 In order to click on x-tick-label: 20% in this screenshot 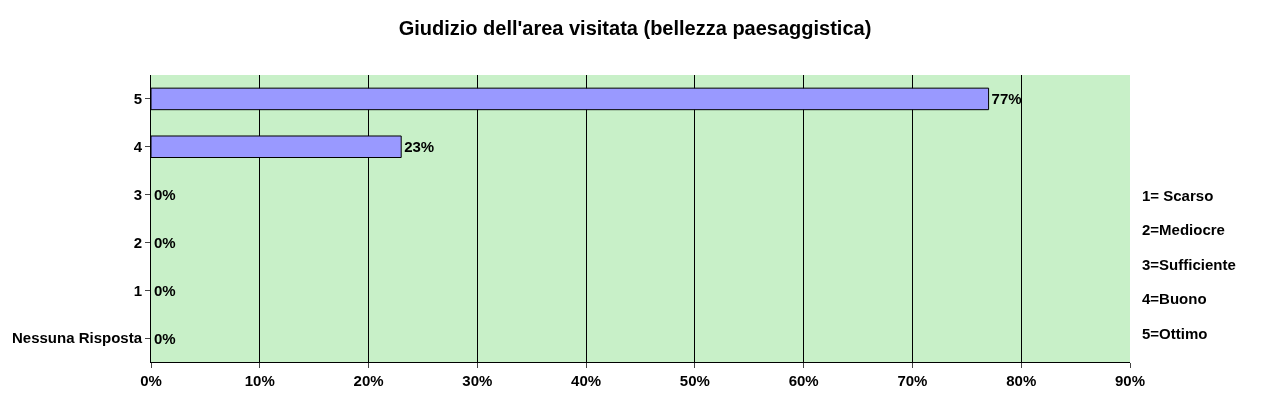, I will do `click(368, 380)`.